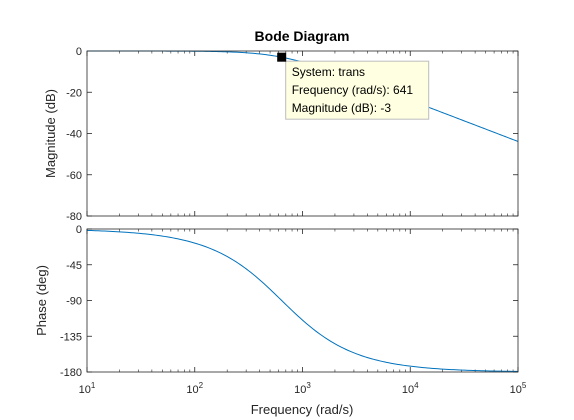 Image resolution: width=574 pixels, height=420 pixels. What do you see at coordinates (194, 388) in the screenshot?
I see `x-tick-label: 10²` at bounding box center [194, 388].